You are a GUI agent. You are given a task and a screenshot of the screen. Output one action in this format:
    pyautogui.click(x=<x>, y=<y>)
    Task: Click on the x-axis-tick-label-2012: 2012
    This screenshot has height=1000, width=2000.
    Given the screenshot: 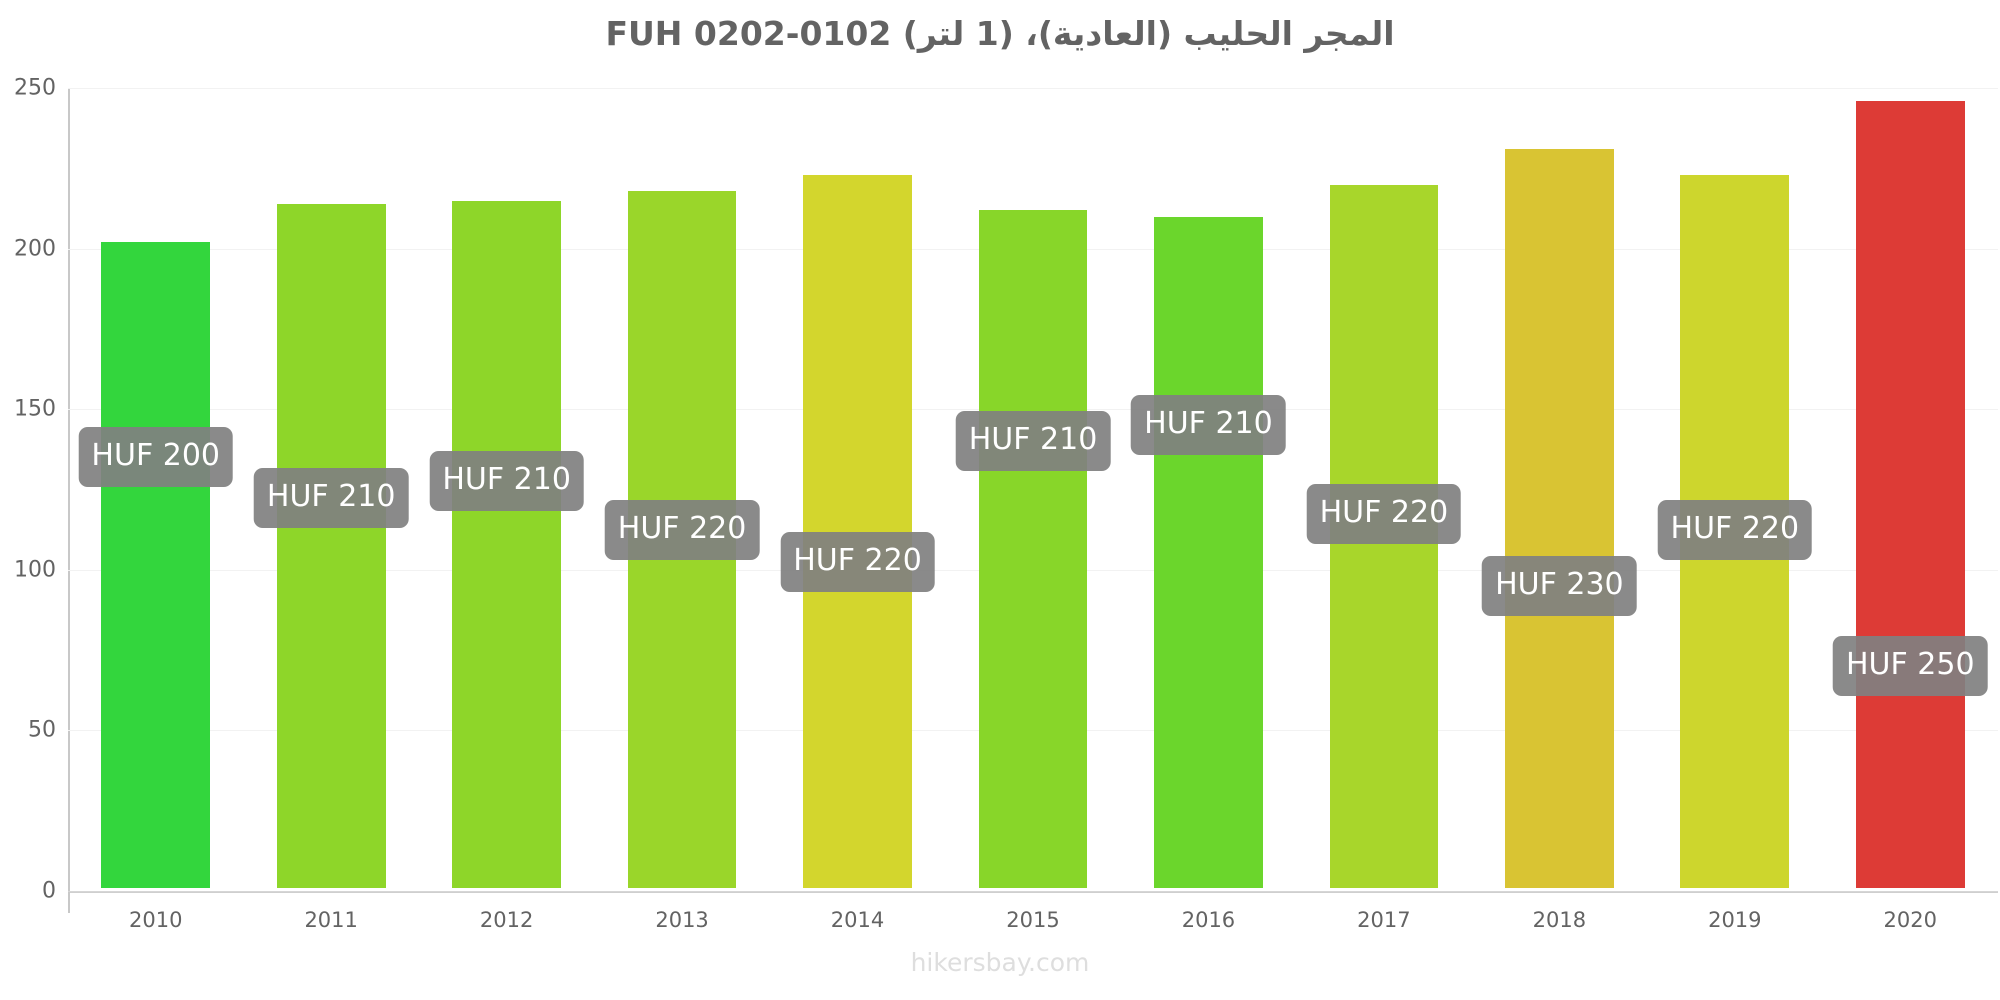 What is the action you would take?
    pyautogui.click(x=506, y=920)
    